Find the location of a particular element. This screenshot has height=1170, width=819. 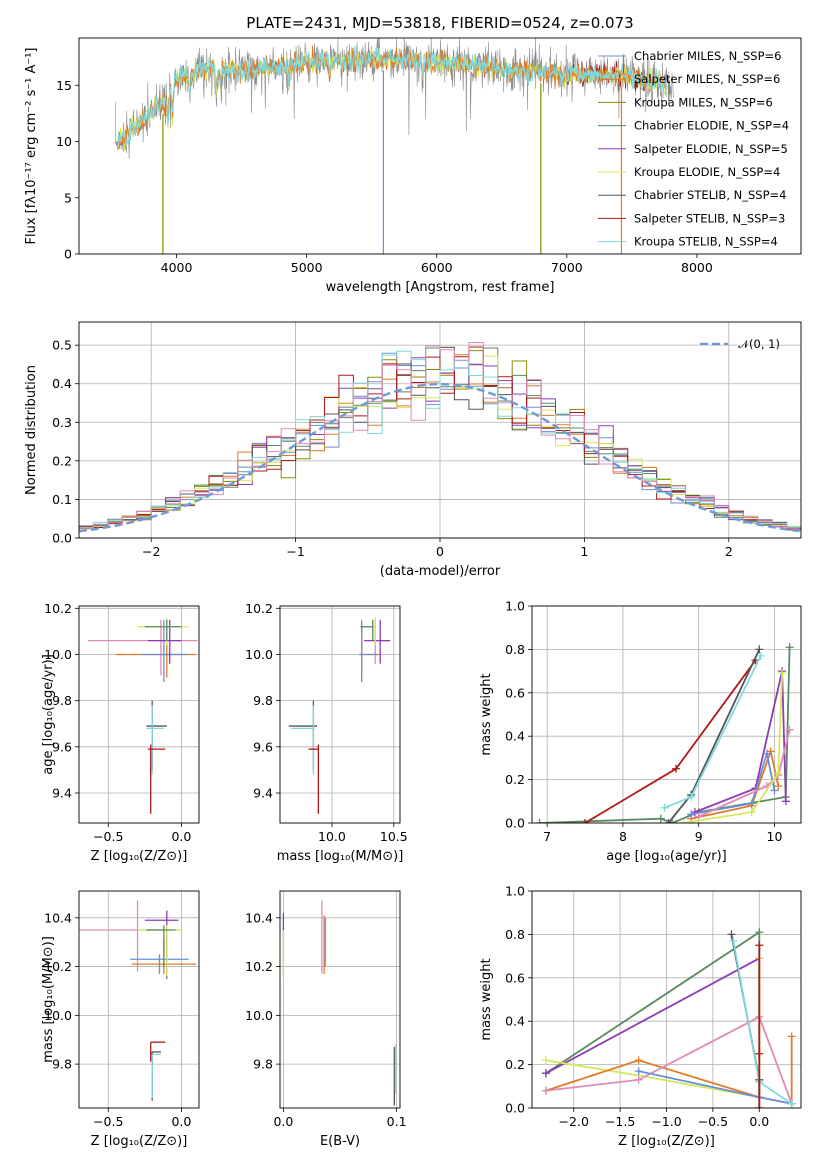

x-tick-label: 1 is located at coordinates (584, 551).